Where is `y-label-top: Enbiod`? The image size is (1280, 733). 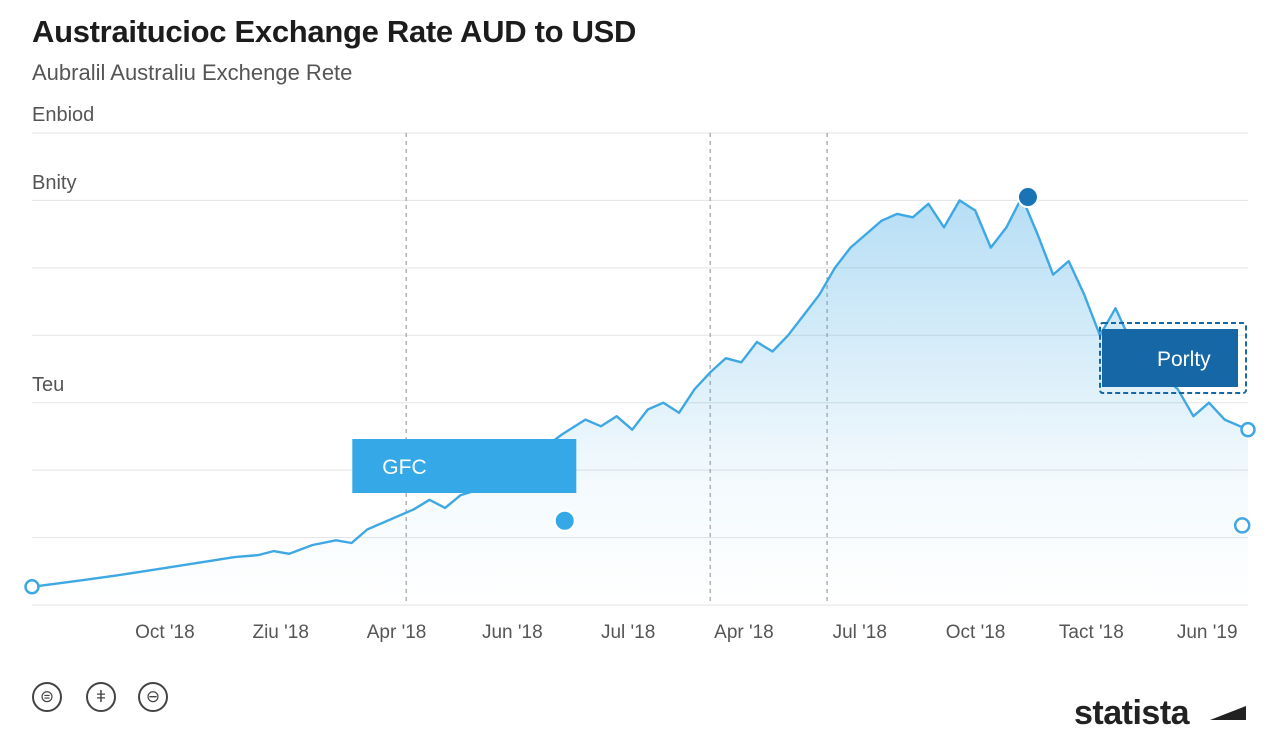 y-label-top: Enbiod is located at coordinates (63, 115).